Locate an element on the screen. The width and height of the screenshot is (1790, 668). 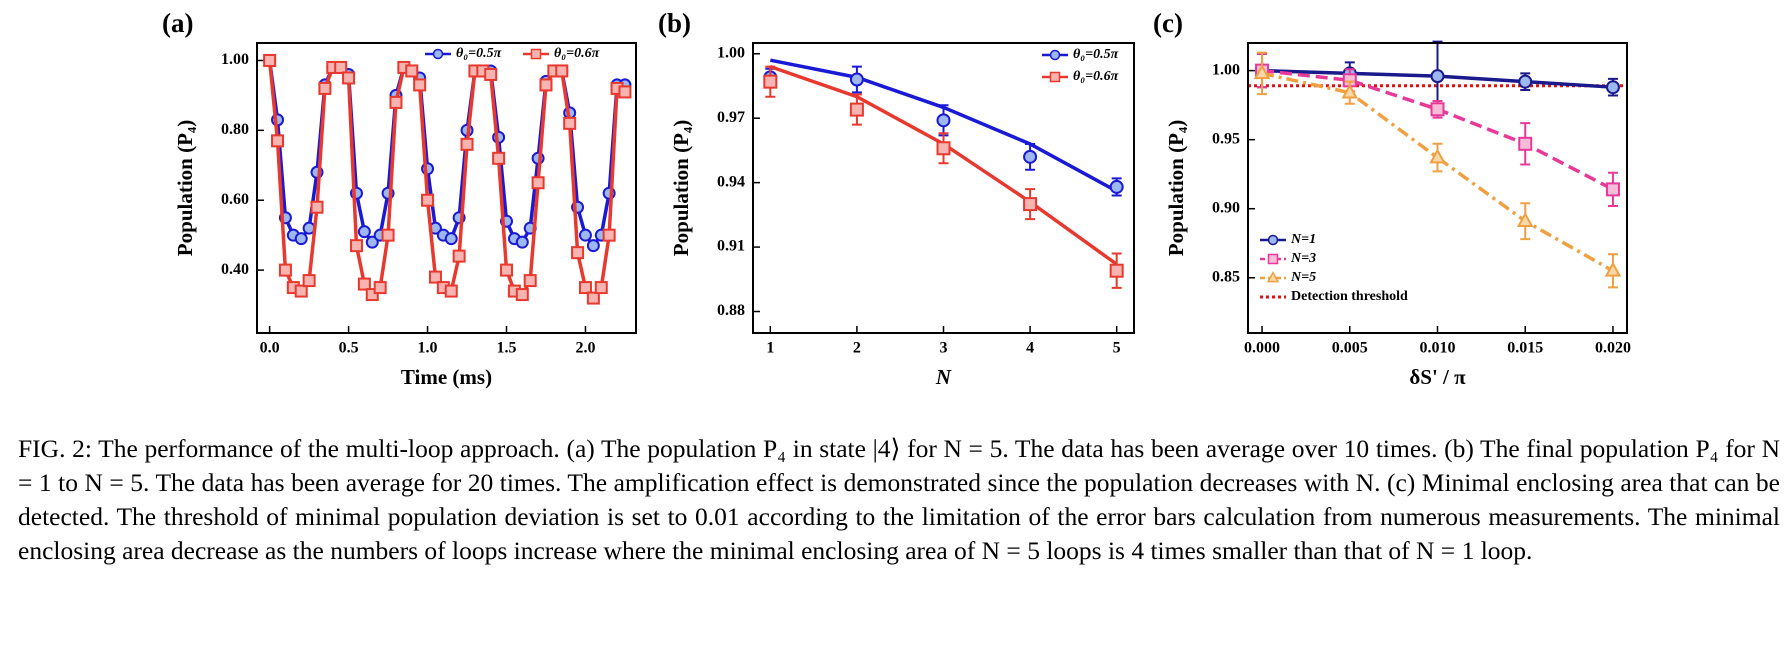
y-tick-label: 0.80 is located at coordinates (235, 129).